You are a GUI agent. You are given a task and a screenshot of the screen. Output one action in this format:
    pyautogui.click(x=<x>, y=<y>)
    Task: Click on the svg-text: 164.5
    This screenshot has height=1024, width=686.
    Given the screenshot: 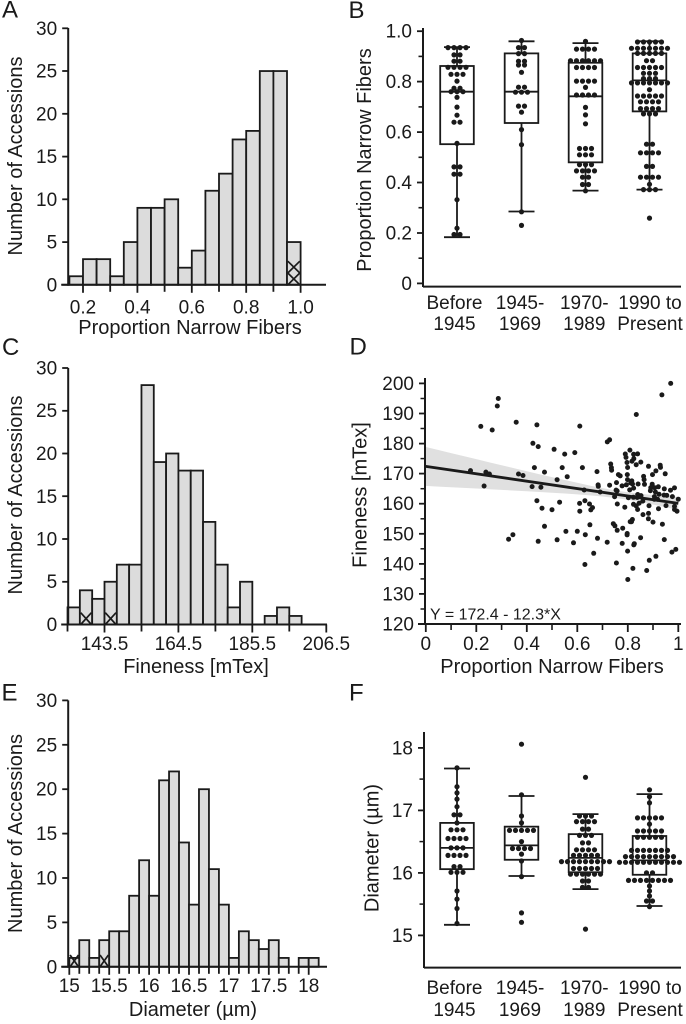 What is the action you would take?
    pyautogui.click(x=179, y=644)
    